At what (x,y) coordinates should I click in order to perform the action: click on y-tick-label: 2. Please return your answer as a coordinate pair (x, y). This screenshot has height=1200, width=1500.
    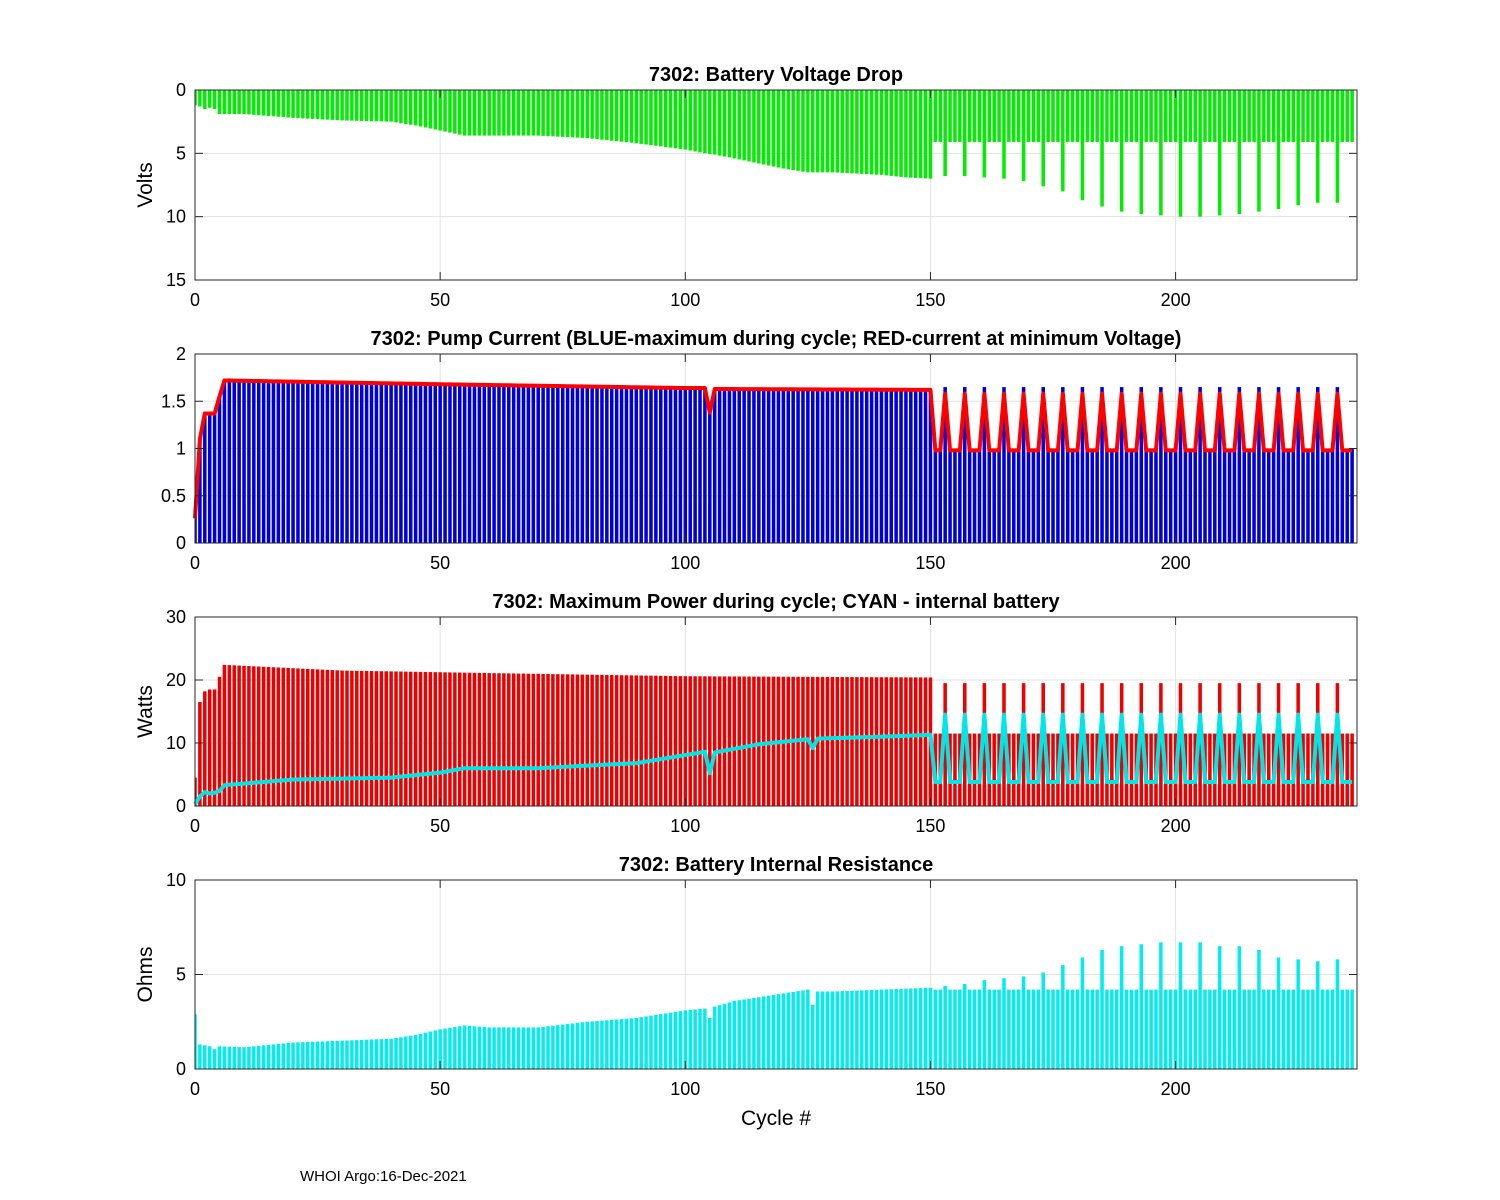
    Looking at the image, I should click on (181, 354).